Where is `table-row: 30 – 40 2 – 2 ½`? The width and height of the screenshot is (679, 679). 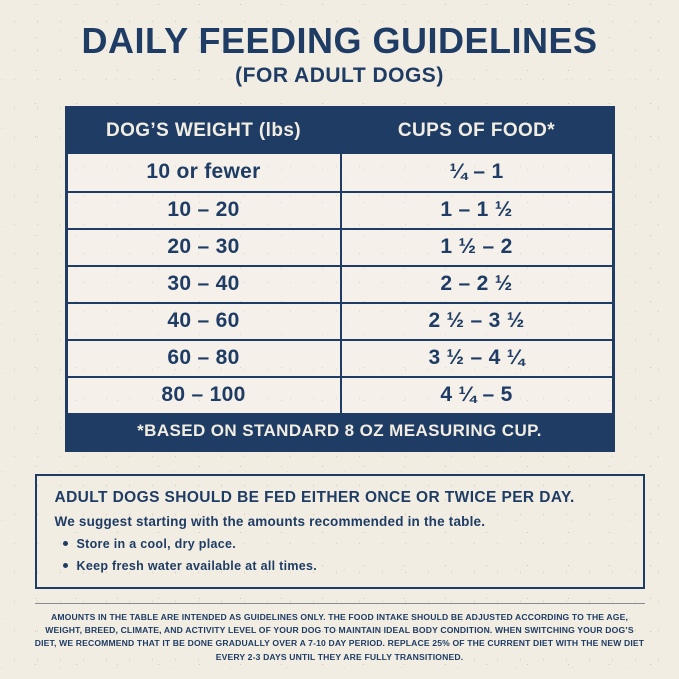 table-row: 30 – 40 2 – 2 ½ is located at coordinates (339, 283).